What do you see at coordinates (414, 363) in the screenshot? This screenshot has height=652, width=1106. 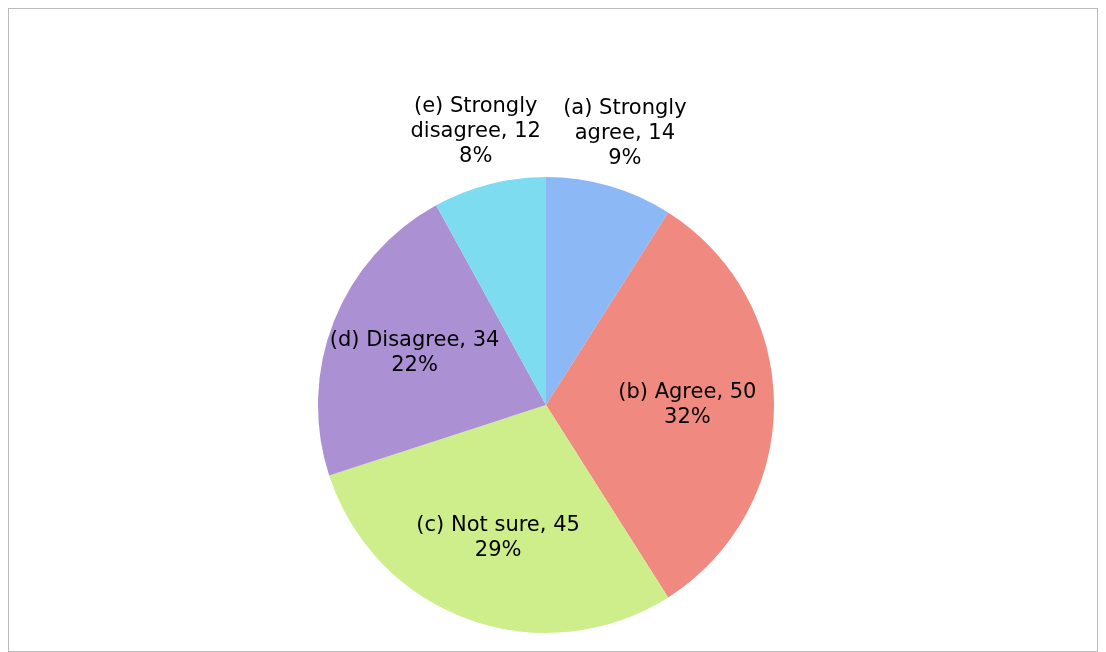 I see `data-label: 22%` at bounding box center [414, 363].